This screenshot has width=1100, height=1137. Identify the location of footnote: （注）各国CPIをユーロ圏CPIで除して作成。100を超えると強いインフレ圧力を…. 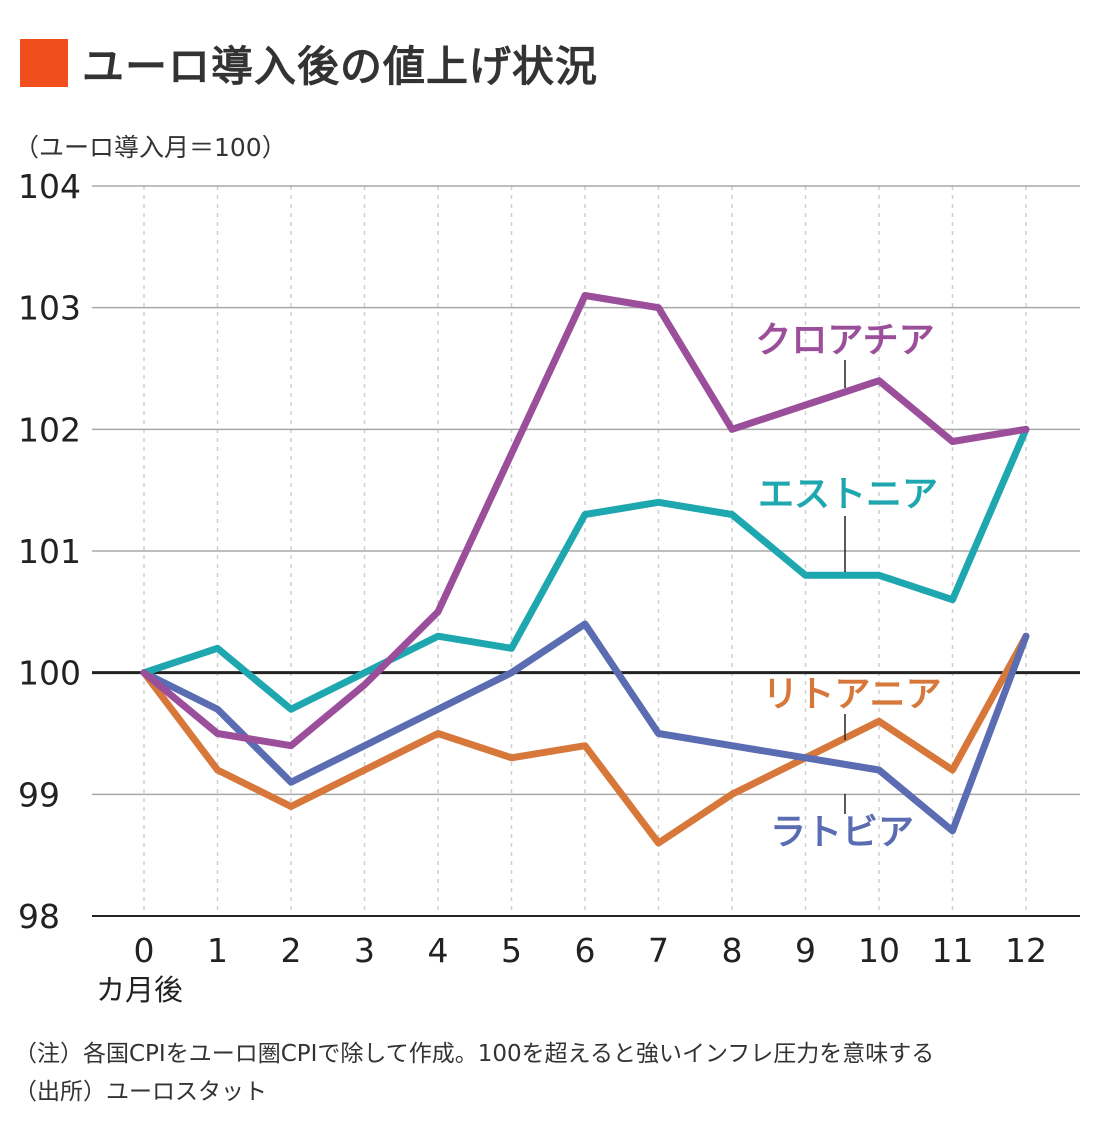
(474, 1054).